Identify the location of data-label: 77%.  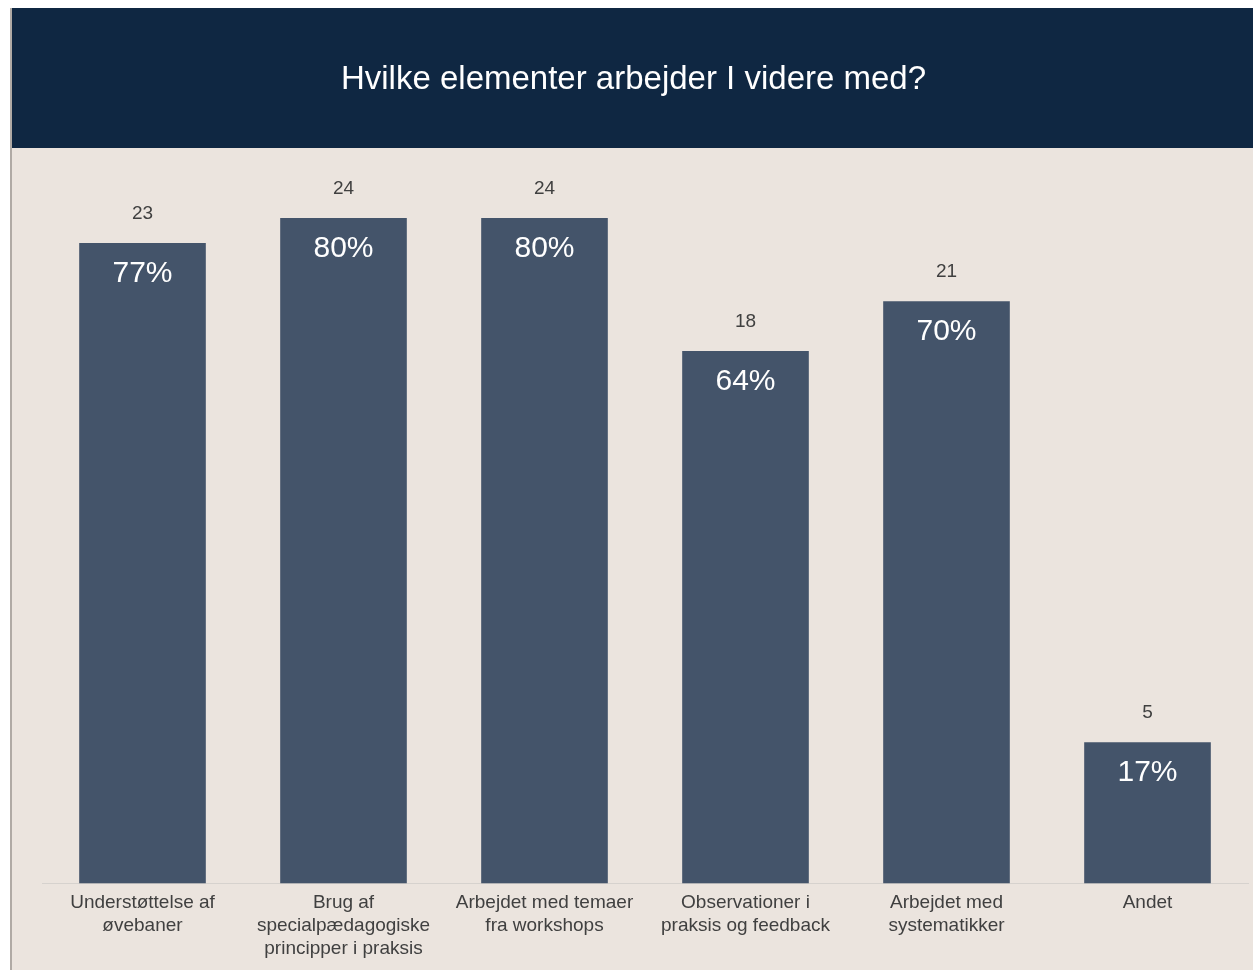
(142, 272).